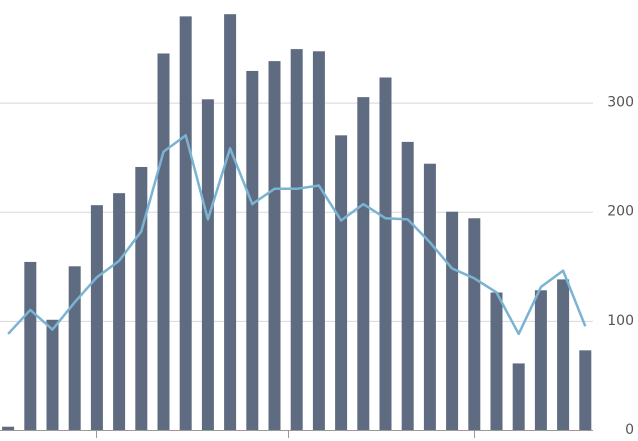 This screenshot has width=638, height=441. What do you see at coordinates (620, 103) in the screenshot?
I see `y-tick-label: 300` at bounding box center [620, 103].